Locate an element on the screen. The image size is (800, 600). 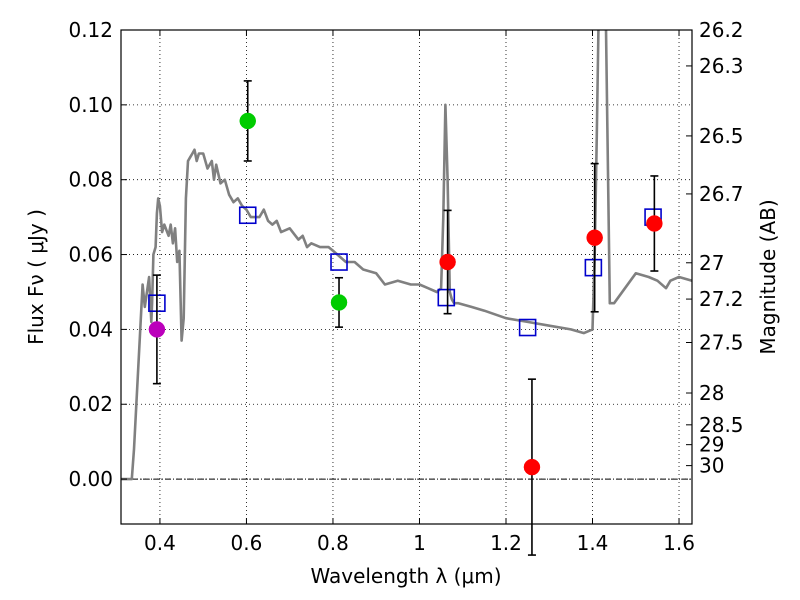
y-tick-label: 0.04 is located at coordinates (90, 329).